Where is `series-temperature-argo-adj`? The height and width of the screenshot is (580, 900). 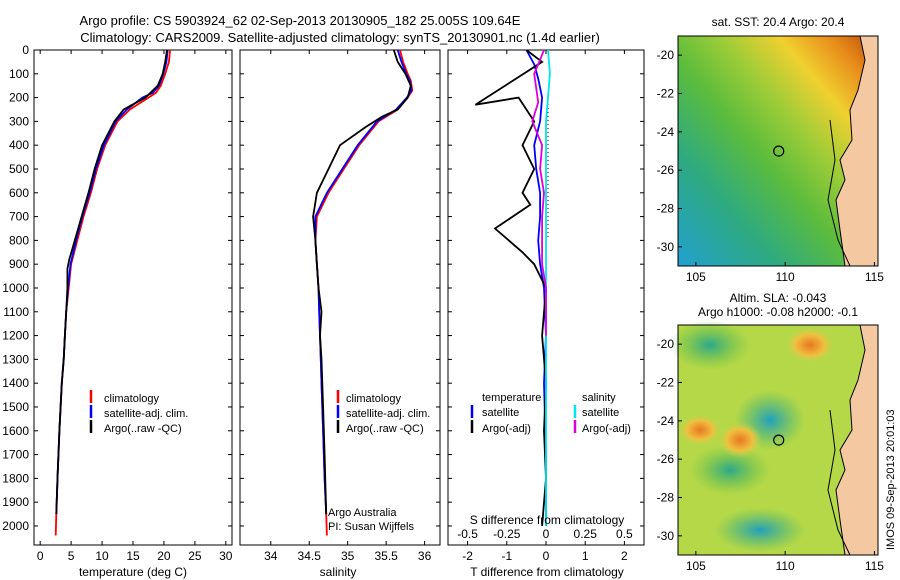 series-temperature-argo-adj is located at coordinates (510, 288).